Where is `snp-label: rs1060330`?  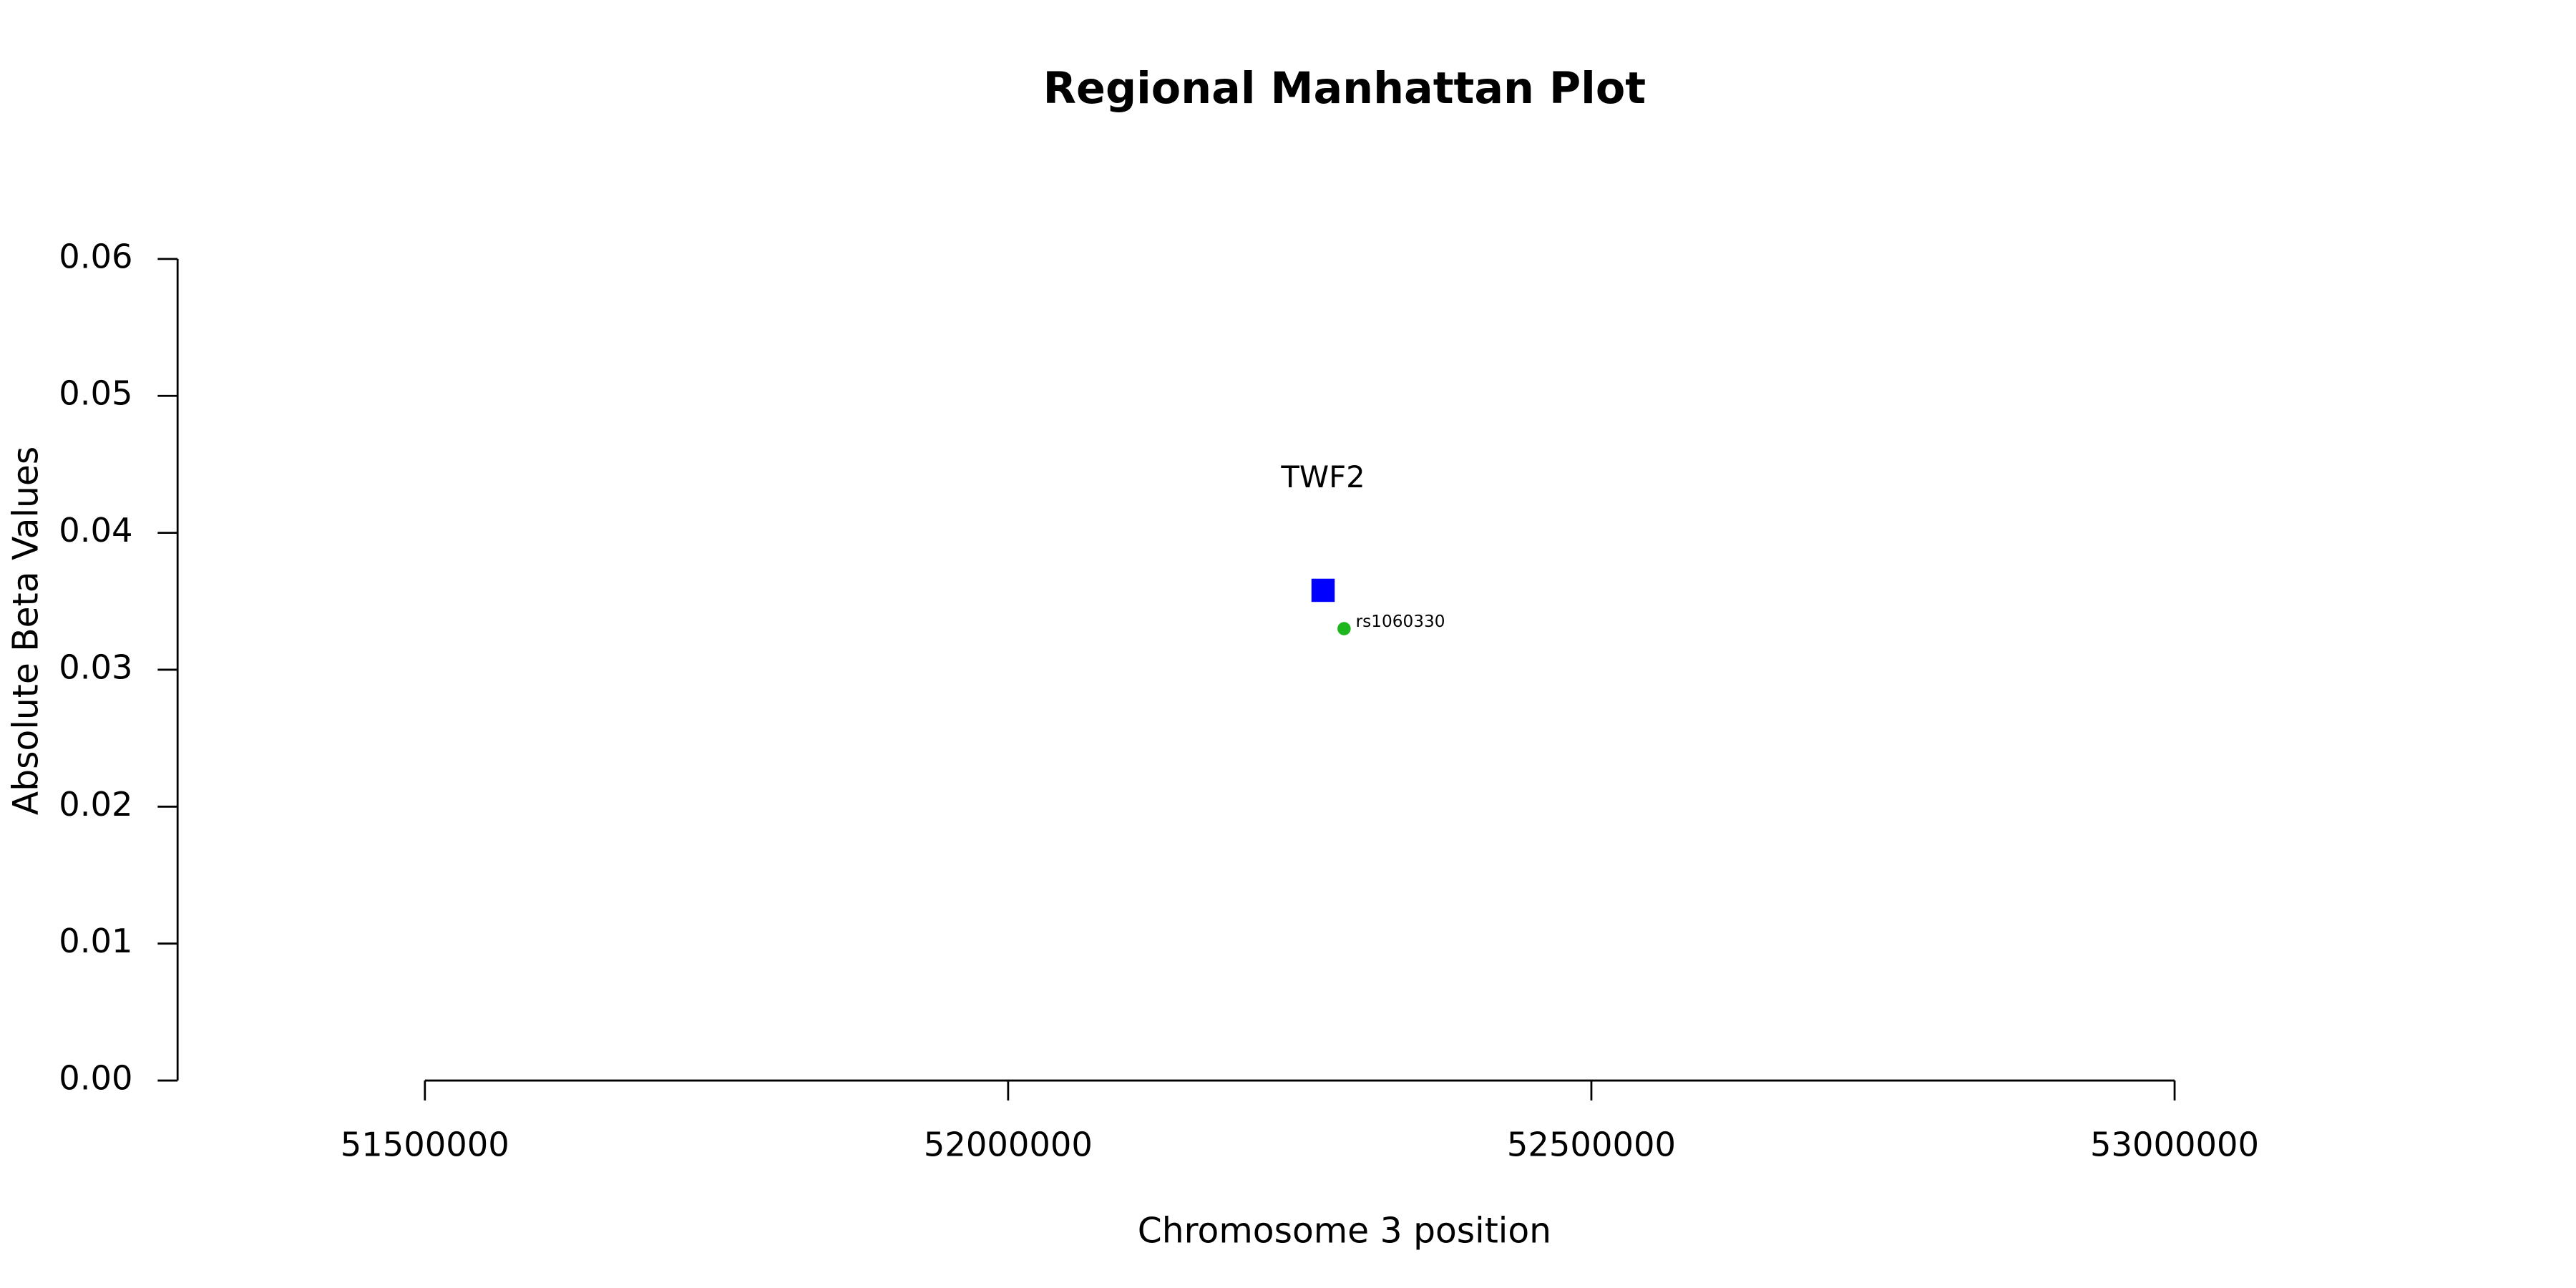
snp-label: rs1060330 is located at coordinates (1400, 621).